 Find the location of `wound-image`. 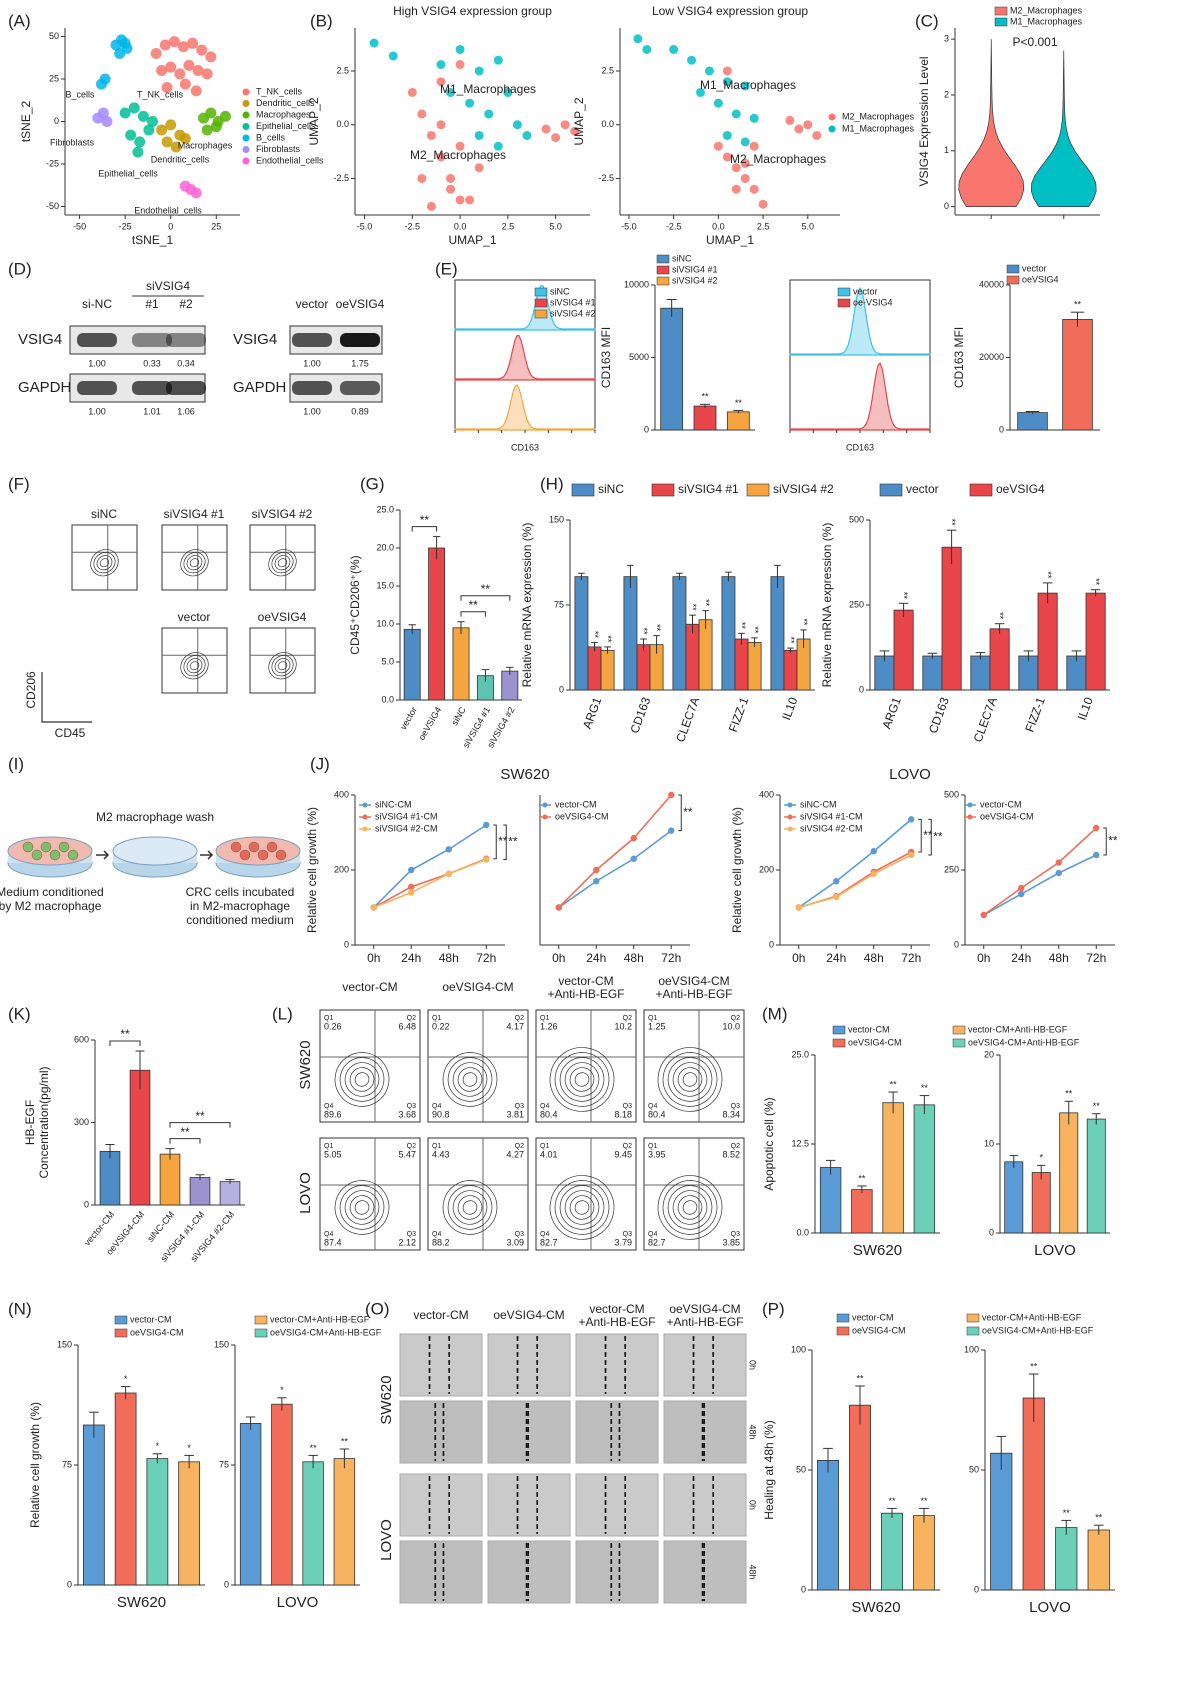

wound-image is located at coordinates (617, 1432).